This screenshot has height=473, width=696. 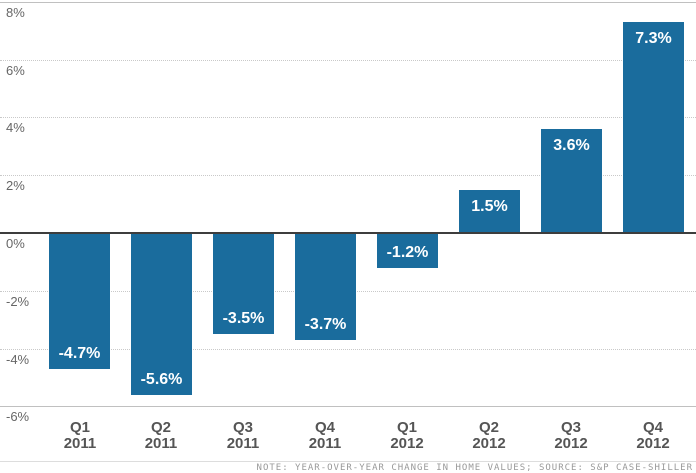 I want to click on x-tick-label: Q3 2011, so click(x=243, y=436).